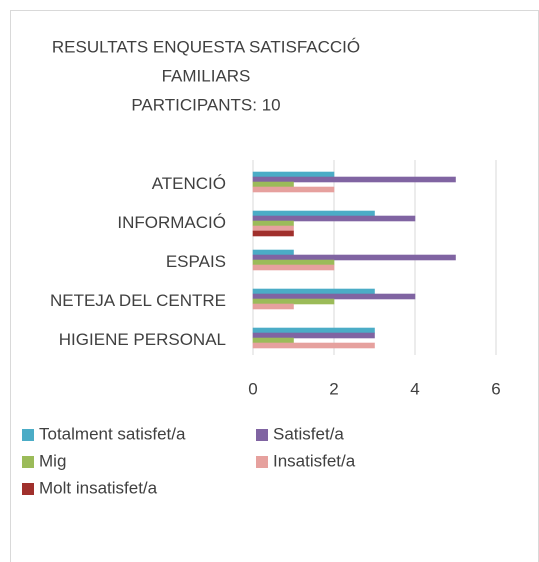 This screenshot has height=562, width=539. Describe the element at coordinates (308, 433) in the screenshot. I see `legend-label: Satisfet/a` at that location.